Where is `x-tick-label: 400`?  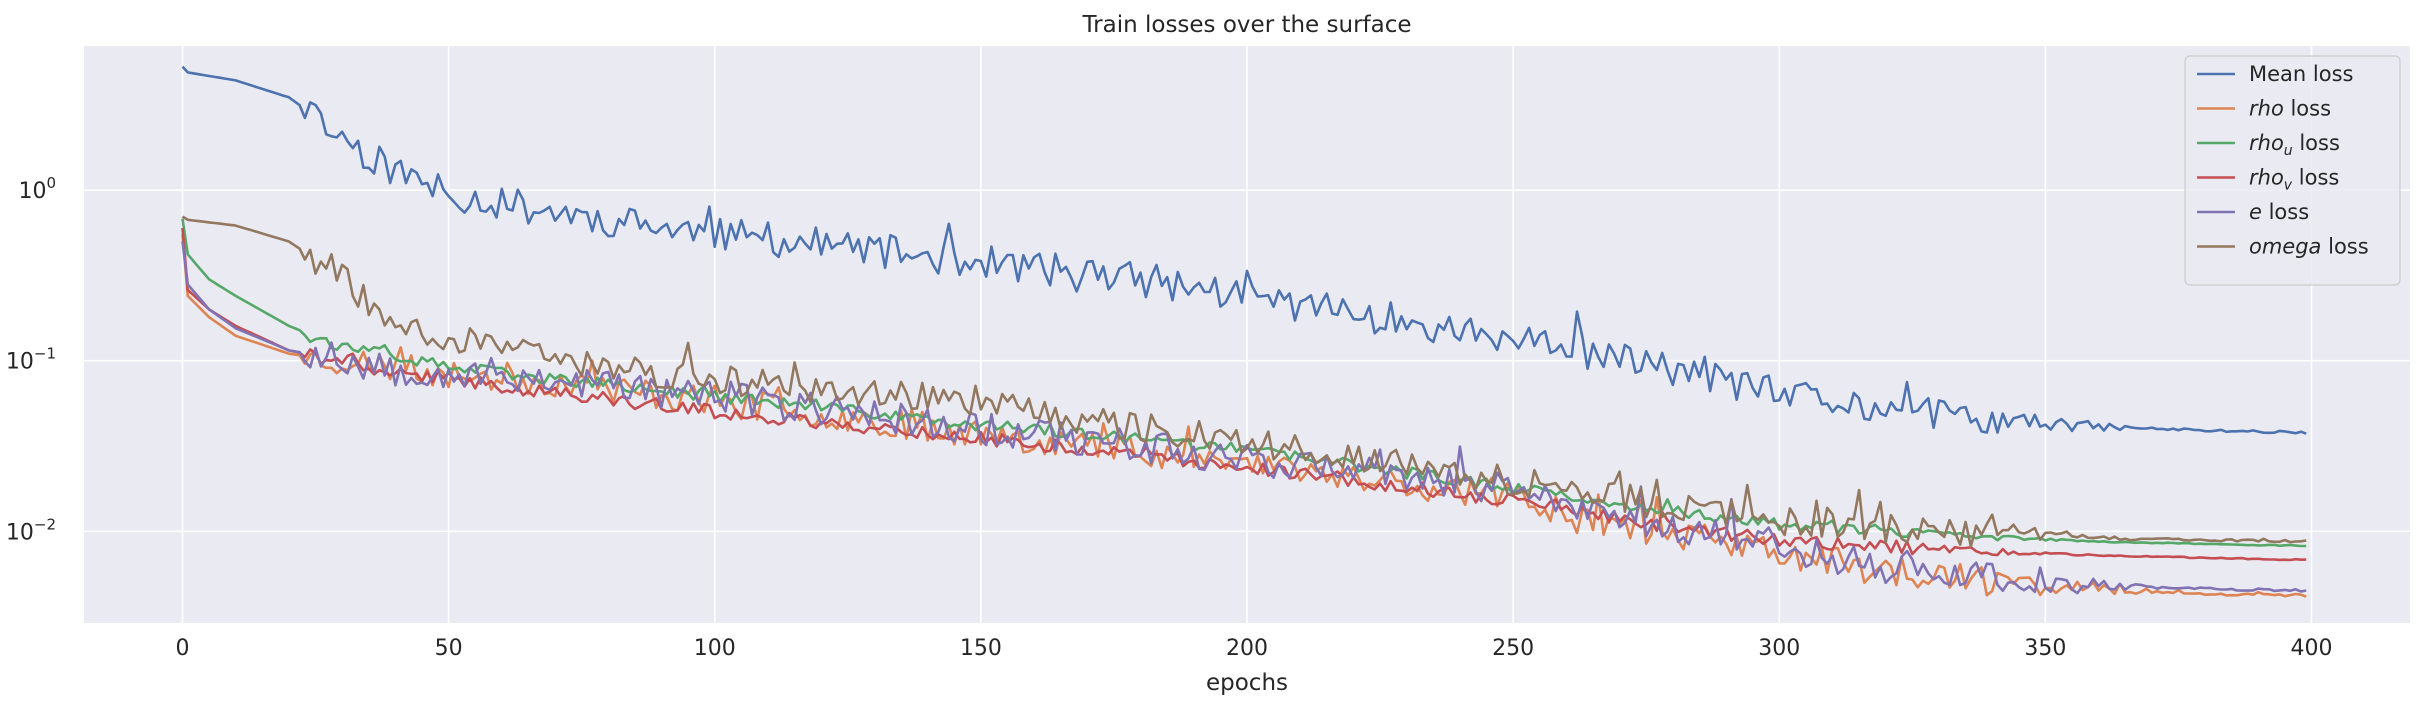
x-tick-label: 400 is located at coordinates (2312, 648).